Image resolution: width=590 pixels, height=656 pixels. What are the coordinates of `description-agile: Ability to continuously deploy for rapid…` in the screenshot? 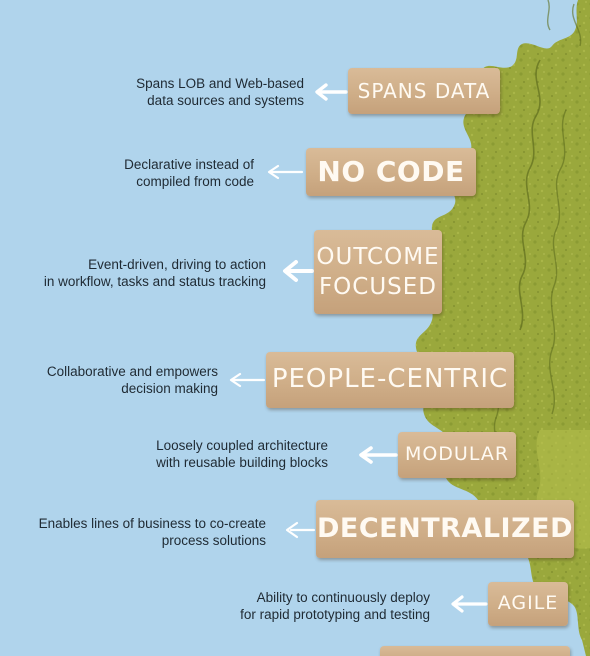 It's located at (335, 606).